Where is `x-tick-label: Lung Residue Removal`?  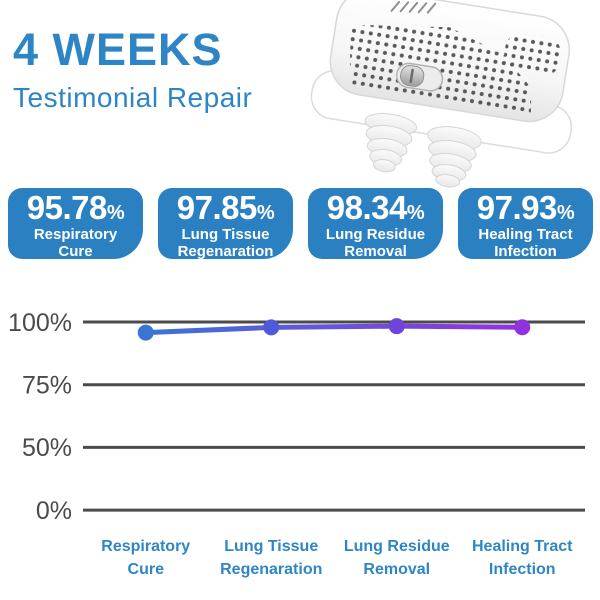 x-tick-label: Lung Residue Removal is located at coordinates (397, 558).